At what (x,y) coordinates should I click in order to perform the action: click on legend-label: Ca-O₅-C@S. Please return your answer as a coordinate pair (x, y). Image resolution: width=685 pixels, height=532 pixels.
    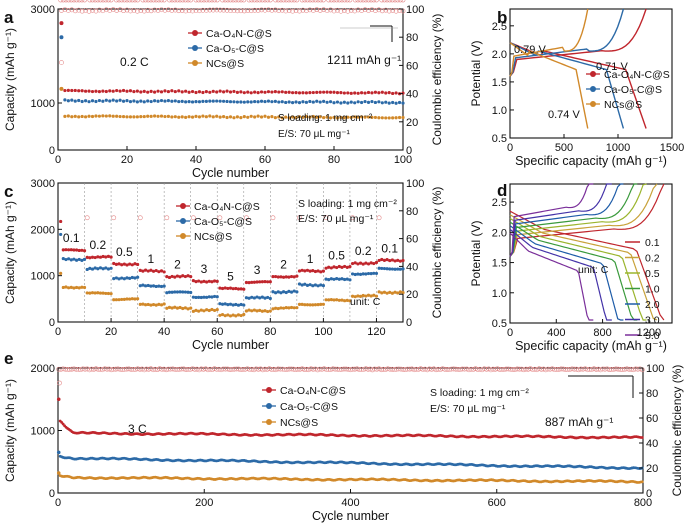
    Looking at the image, I should click on (235, 49).